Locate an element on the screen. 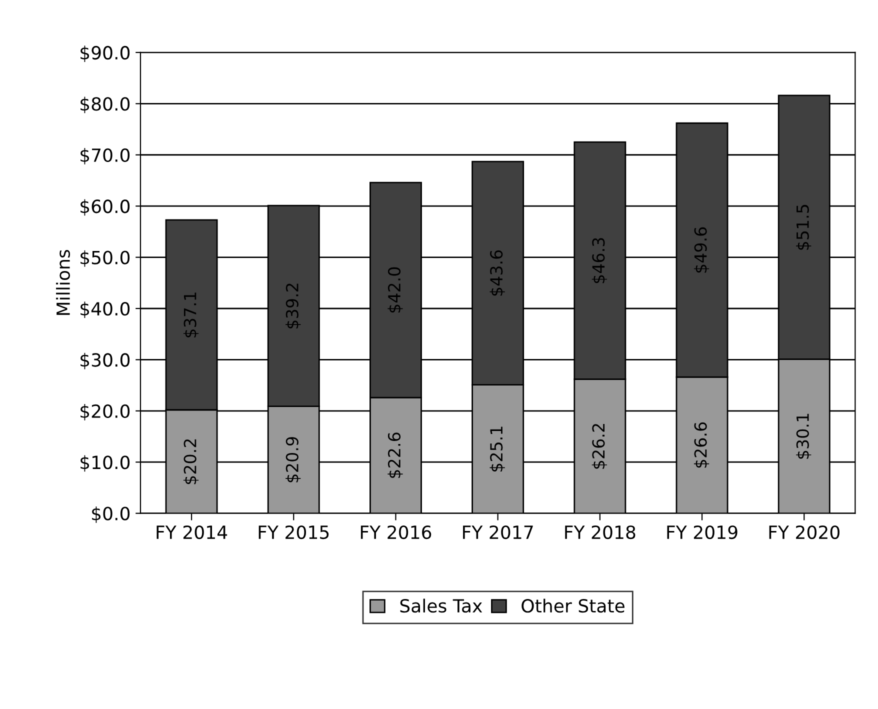  y-tick-label: $90.0 is located at coordinates (105, 54).